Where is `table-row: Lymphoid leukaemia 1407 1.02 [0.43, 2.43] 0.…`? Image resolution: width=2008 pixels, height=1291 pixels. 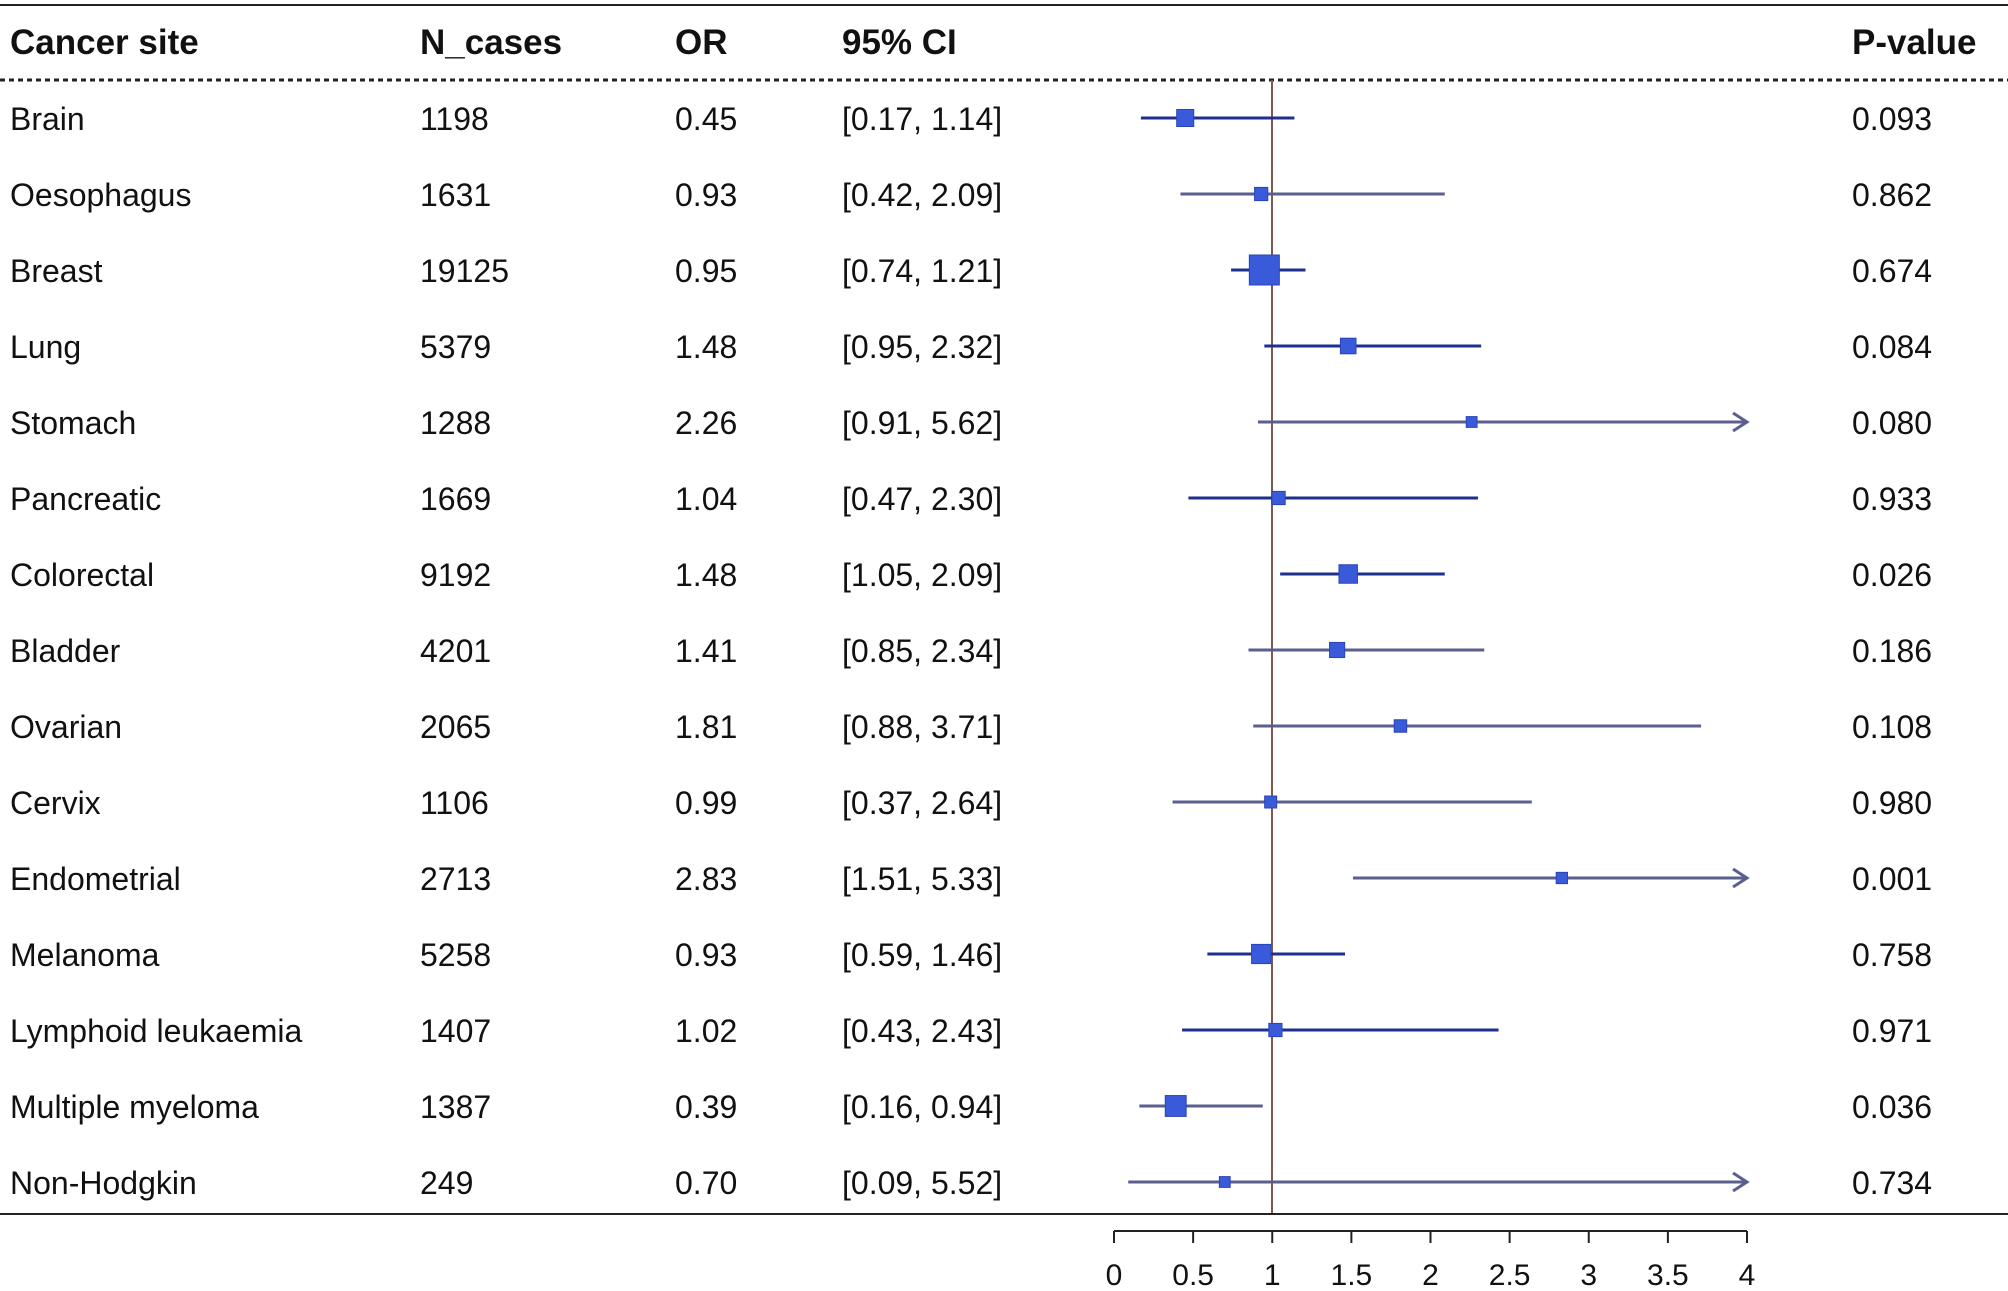
table-row: Lymphoid leukaemia 1407 1.02 [0.43, 2.43] 0.… is located at coordinates (971, 1031).